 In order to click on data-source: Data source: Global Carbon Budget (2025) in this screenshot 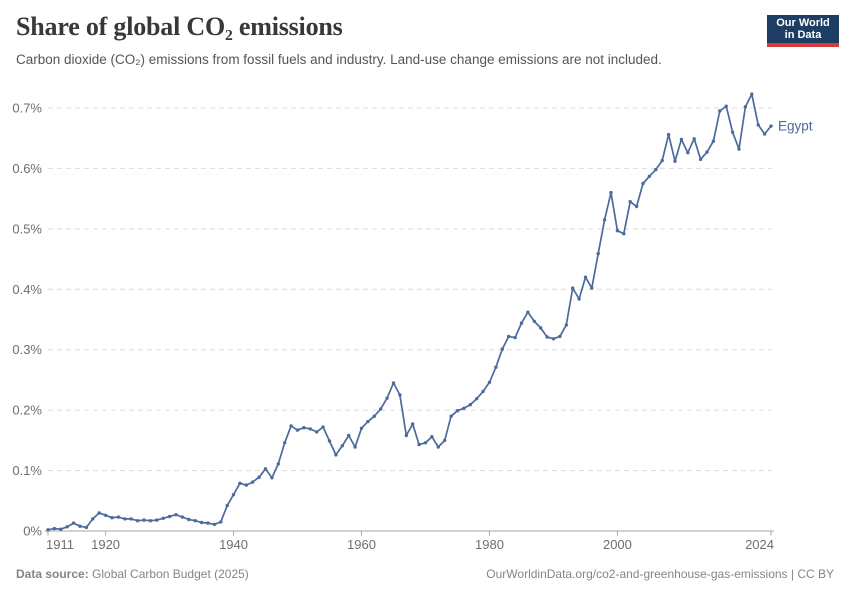, I will do `click(132, 574)`.